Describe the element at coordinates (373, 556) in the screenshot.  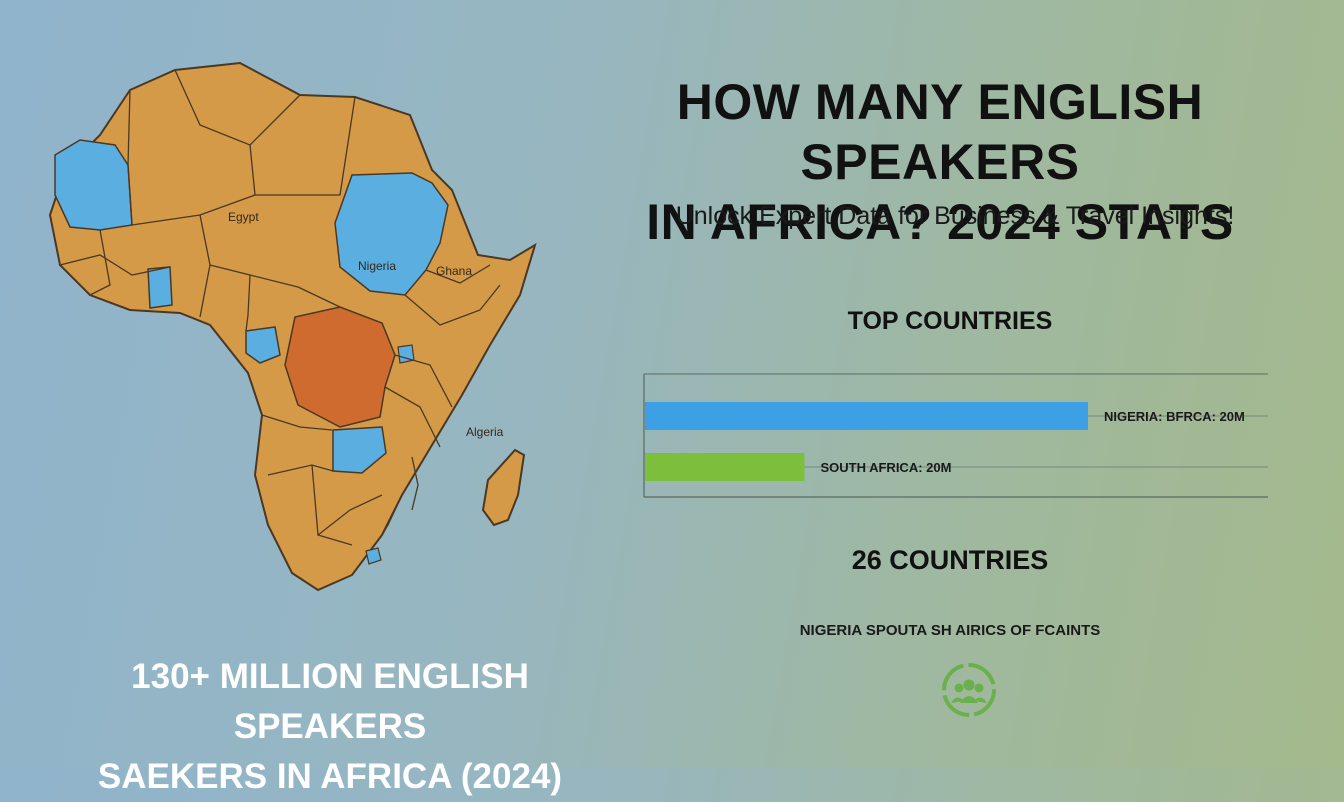
I see `lesotho-highlight` at that location.